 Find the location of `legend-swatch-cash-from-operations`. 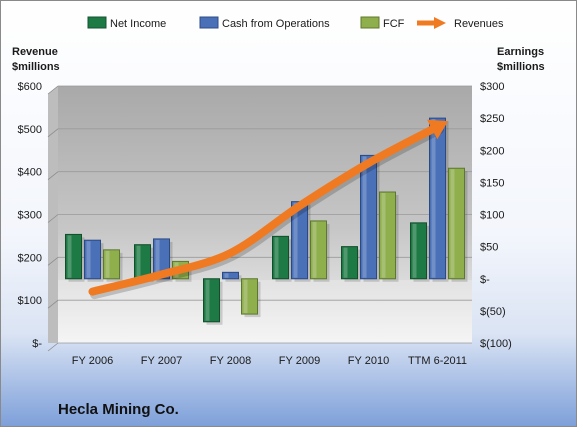

legend-swatch-cash-from-operations is located at coordinates (209, 22).